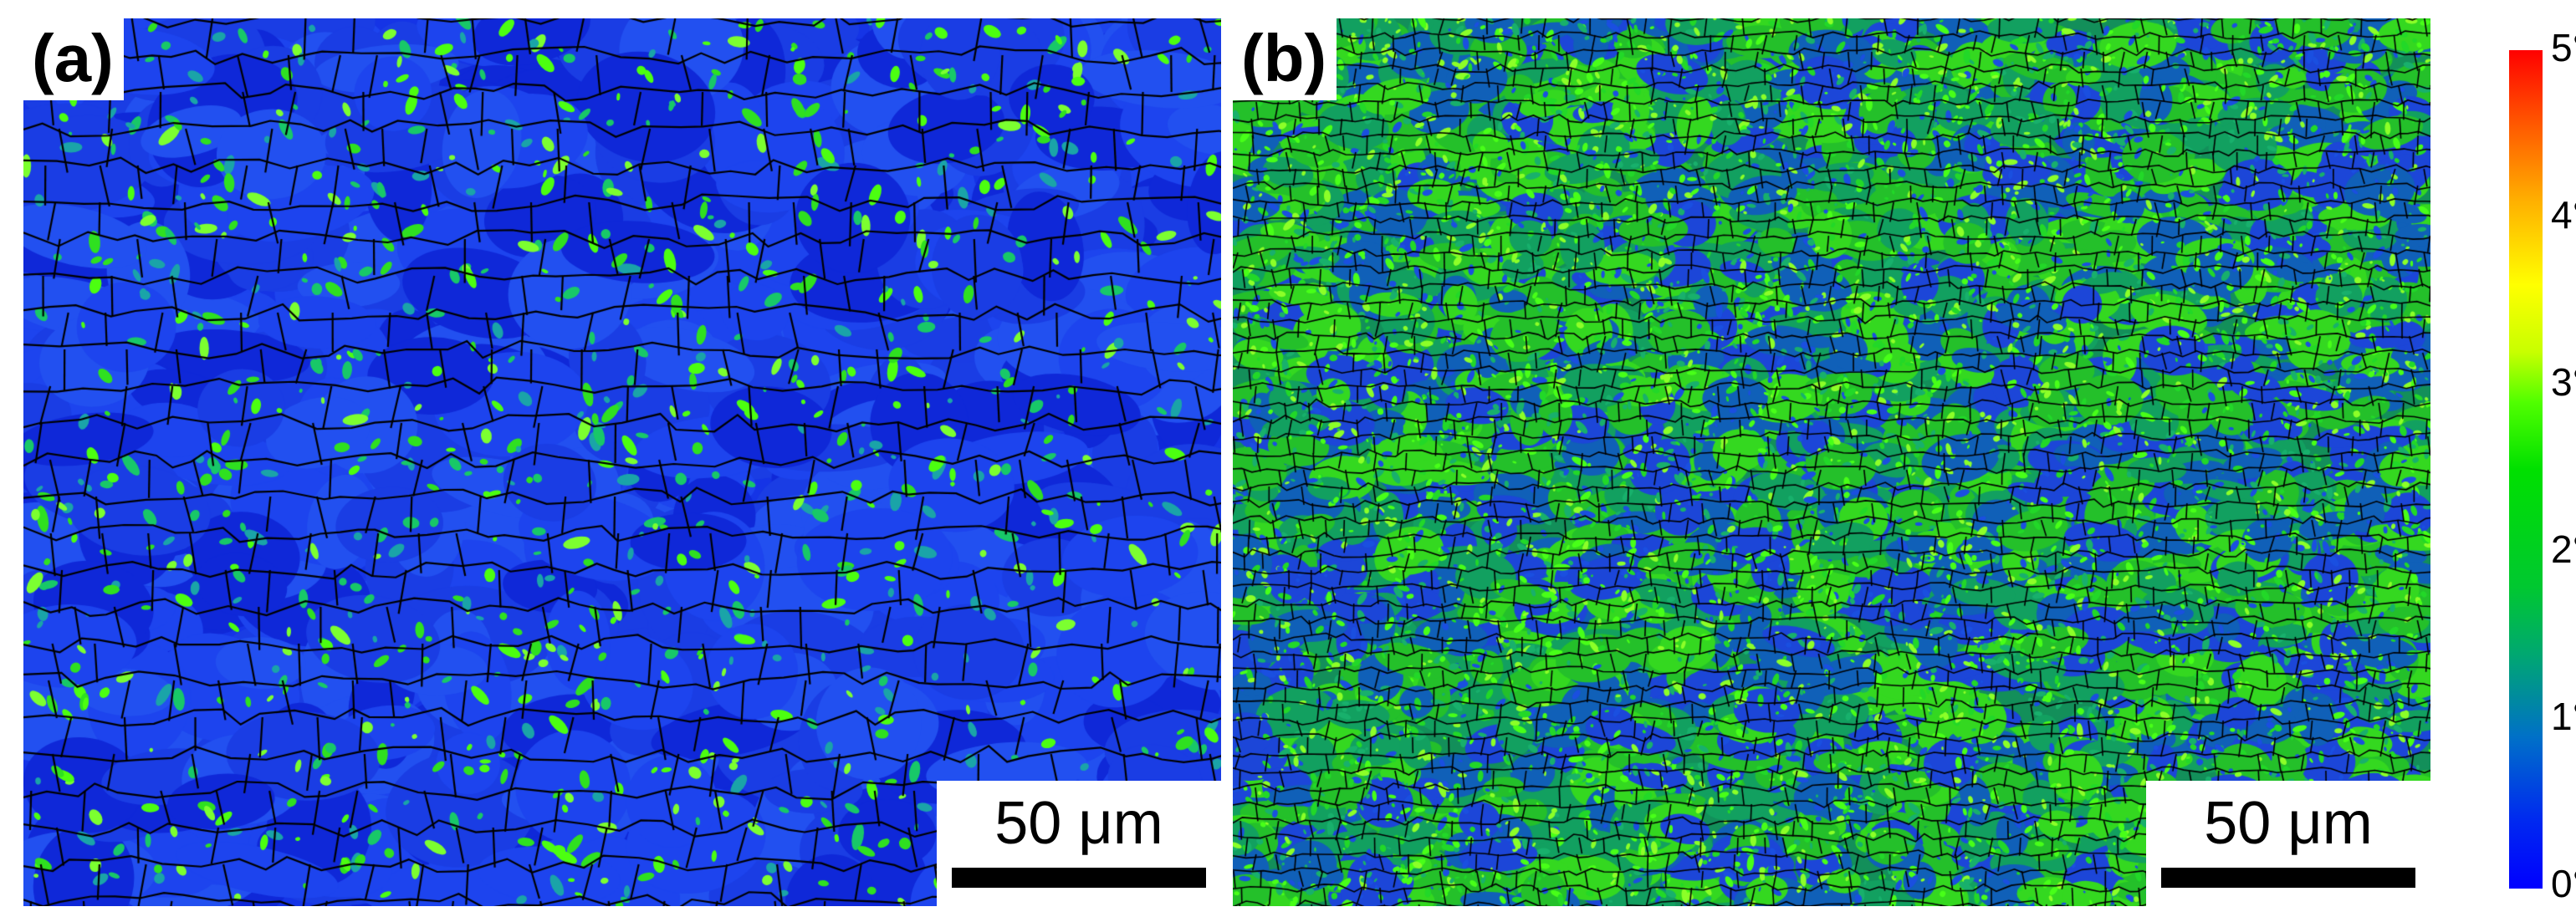  I want to click on scale-bar-line-b, so click(2288, 878).